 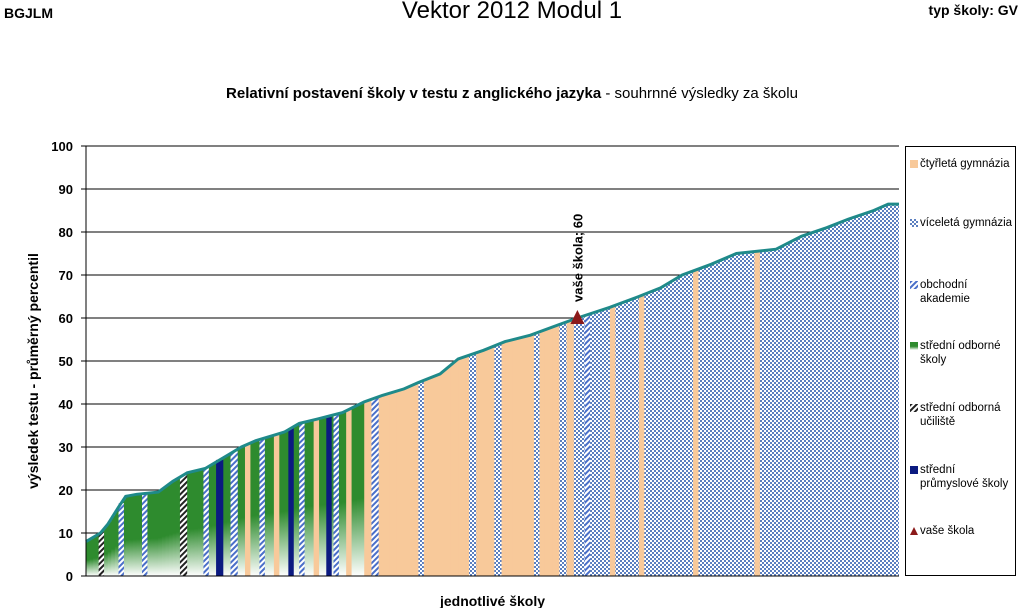 I want to click on y-axis-label: výsledek testu - průměrný percentil, so click(x=33, y=371).